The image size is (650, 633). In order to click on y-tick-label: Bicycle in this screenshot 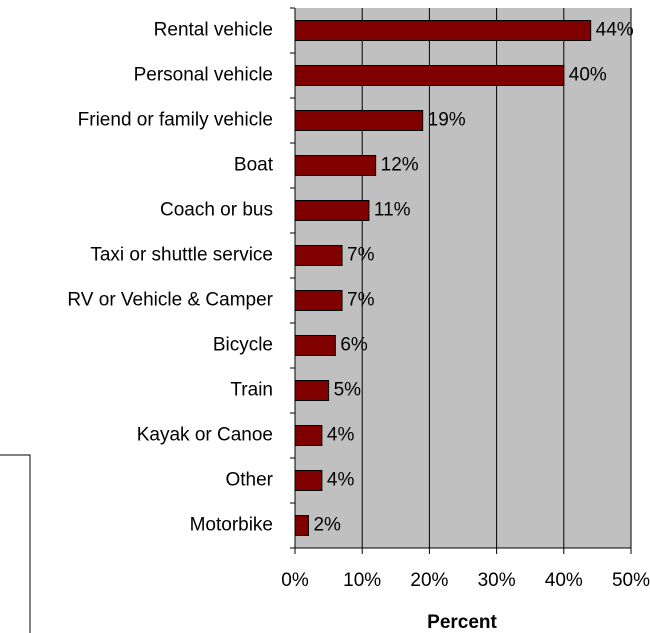, I will do `click(243, 345)`.